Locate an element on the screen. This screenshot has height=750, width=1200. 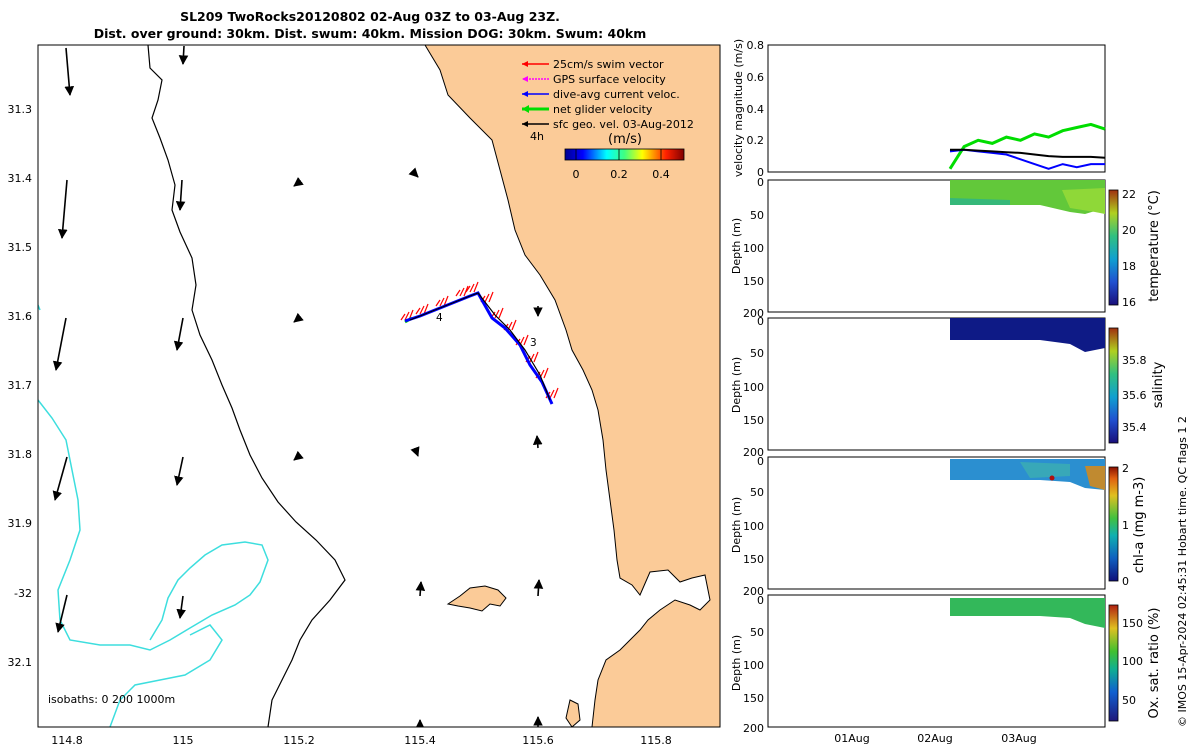
oxygen-ylabel: Depth (m) is located at coordinates (736, 663).